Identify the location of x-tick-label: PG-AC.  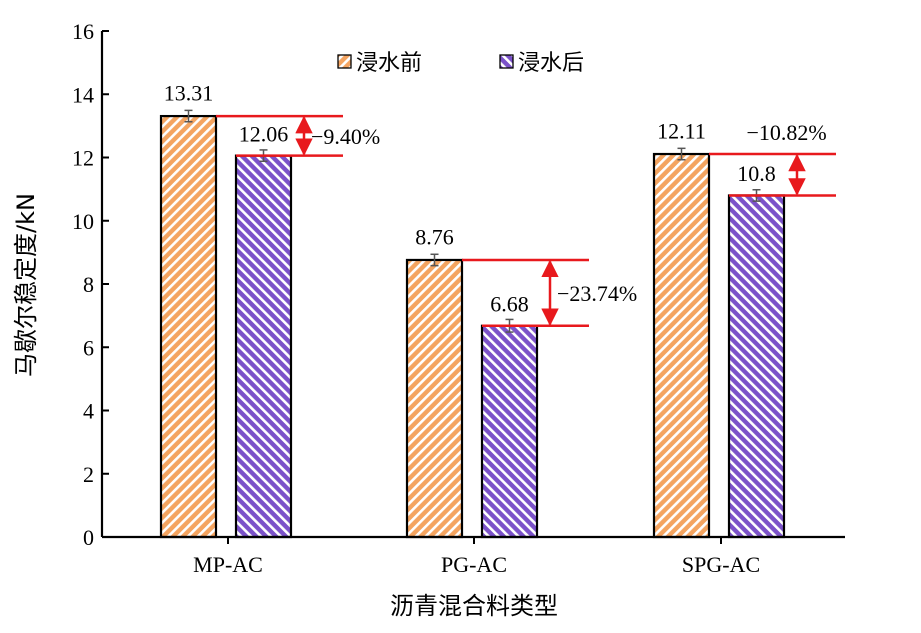
(474, 564).